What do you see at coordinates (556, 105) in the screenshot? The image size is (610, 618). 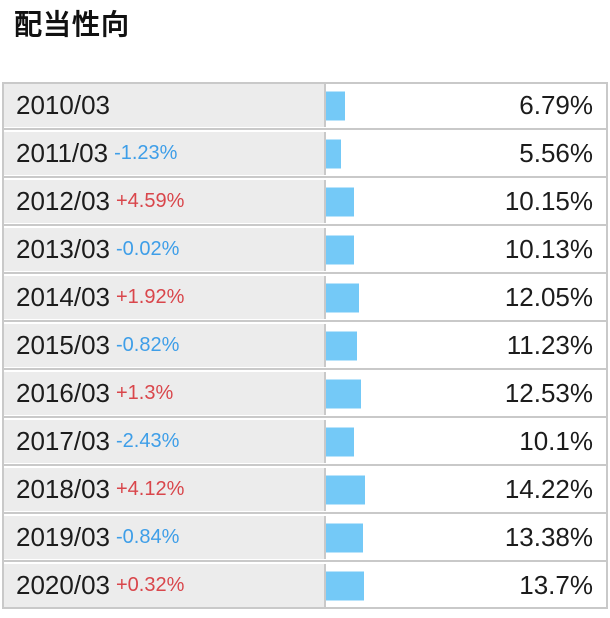 I see `payout-value: 6.79%` at bounding box center [556, 105].